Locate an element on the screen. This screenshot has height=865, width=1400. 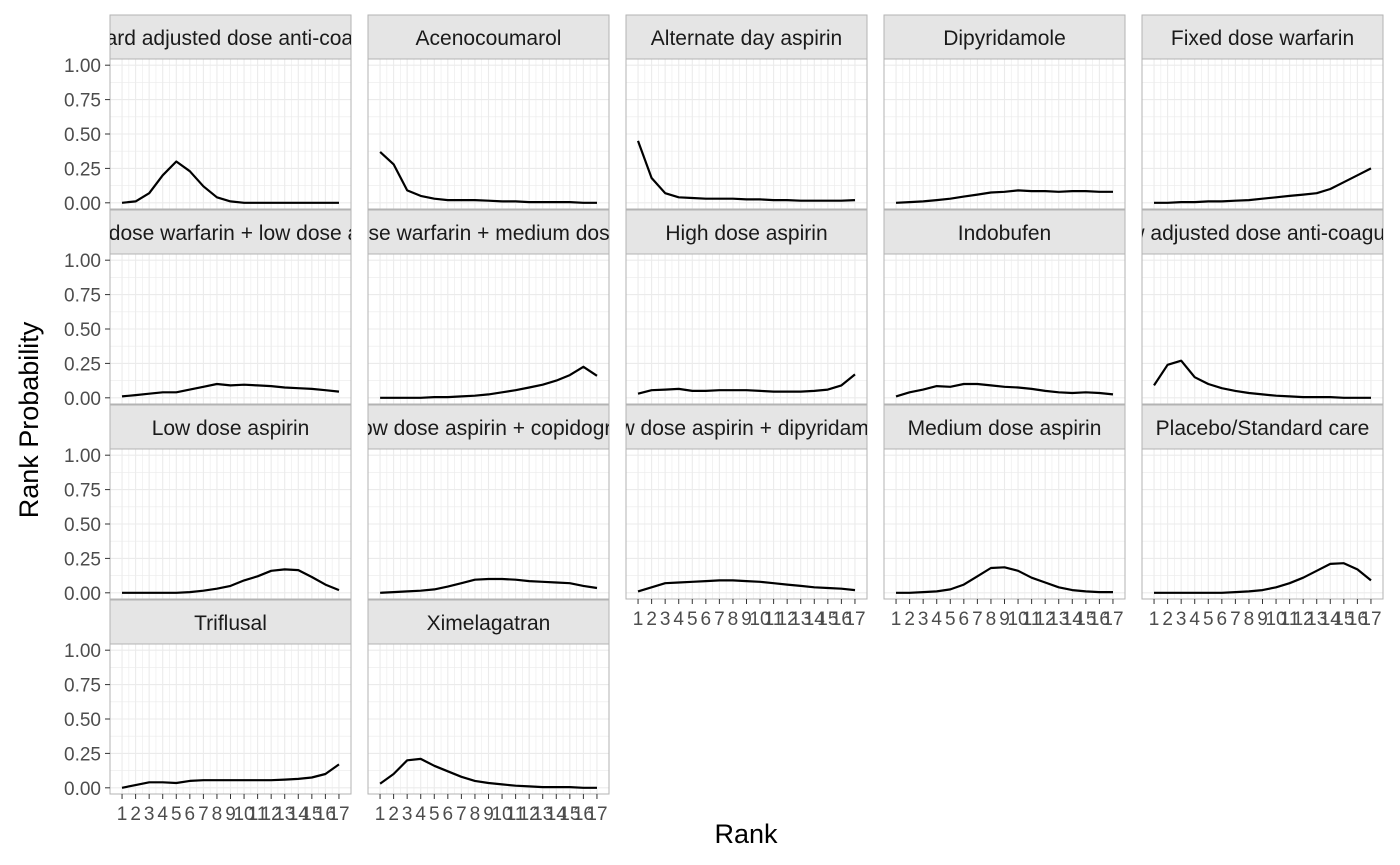
panel-5: Fixed dose warfarin is located at coordinates (1262, 112).